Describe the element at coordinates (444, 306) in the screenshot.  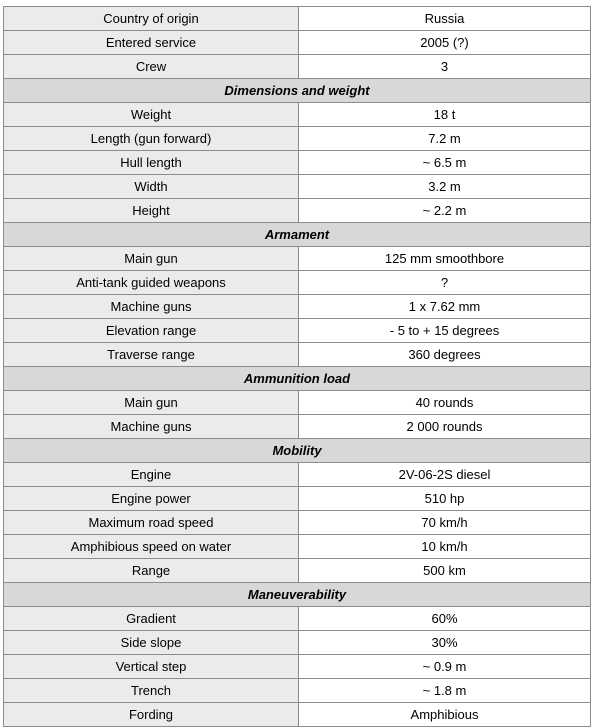
I see `spec-value: 1 x 7.62 mm` at that location.